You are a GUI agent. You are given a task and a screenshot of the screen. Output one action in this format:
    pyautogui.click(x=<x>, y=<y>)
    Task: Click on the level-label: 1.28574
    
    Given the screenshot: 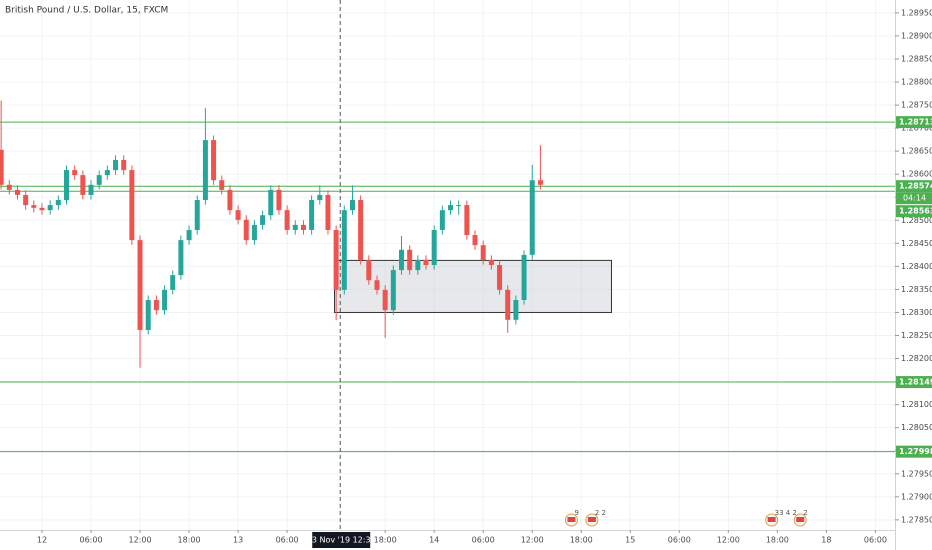 What is the action you would take?
    pyautogui.click(x=915, y=186)
    